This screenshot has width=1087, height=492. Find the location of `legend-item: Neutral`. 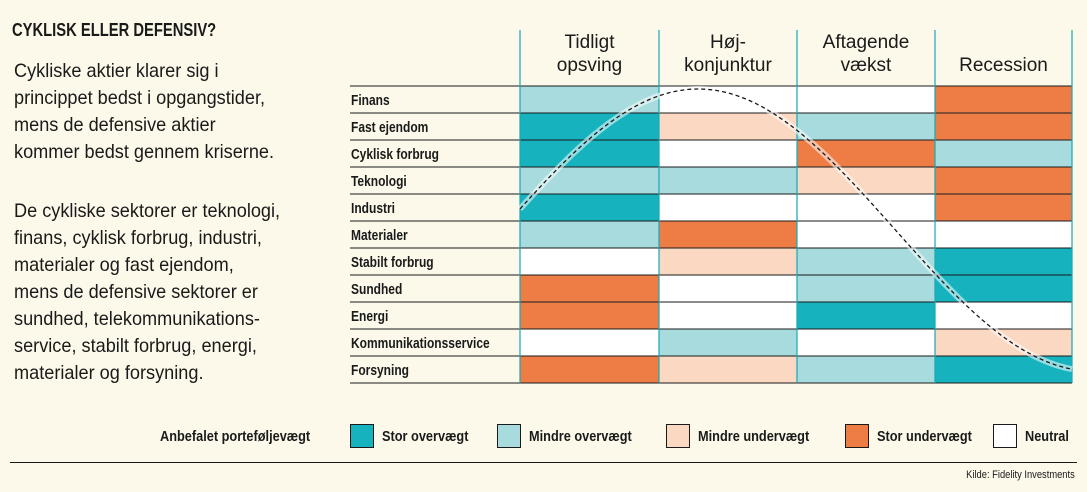

legend-item: Neutral is located at coordinates (1035, 436).